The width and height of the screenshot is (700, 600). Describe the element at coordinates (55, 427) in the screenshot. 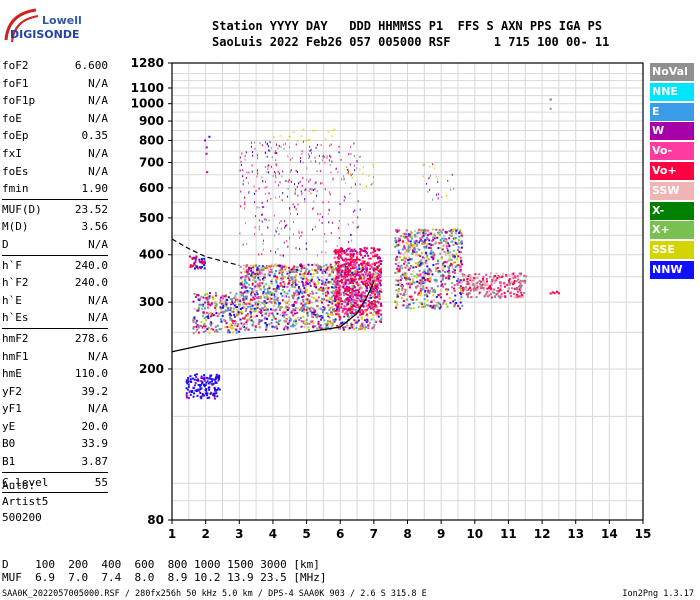

I see `param-row-20: yE 20.0` at that location.